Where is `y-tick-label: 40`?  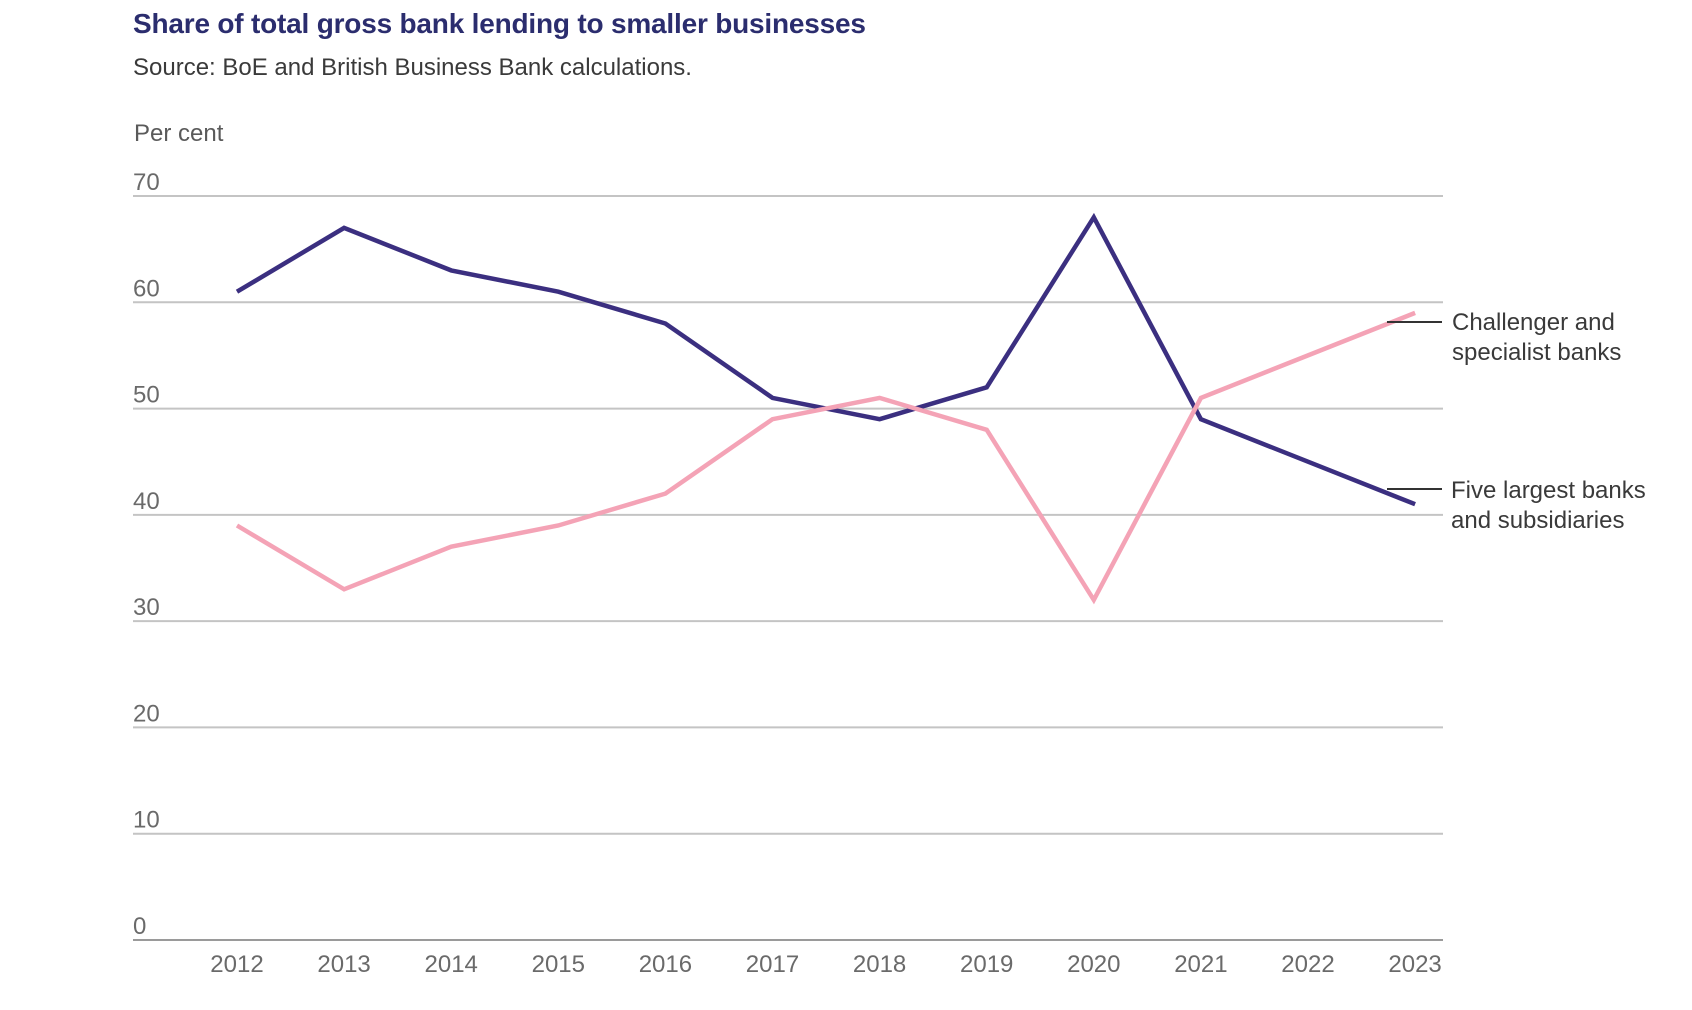 y-tick-label: 40 is located at coordinates (146, 501).